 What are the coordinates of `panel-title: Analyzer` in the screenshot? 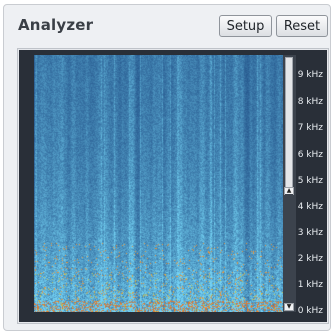 It's located at (56, 25).